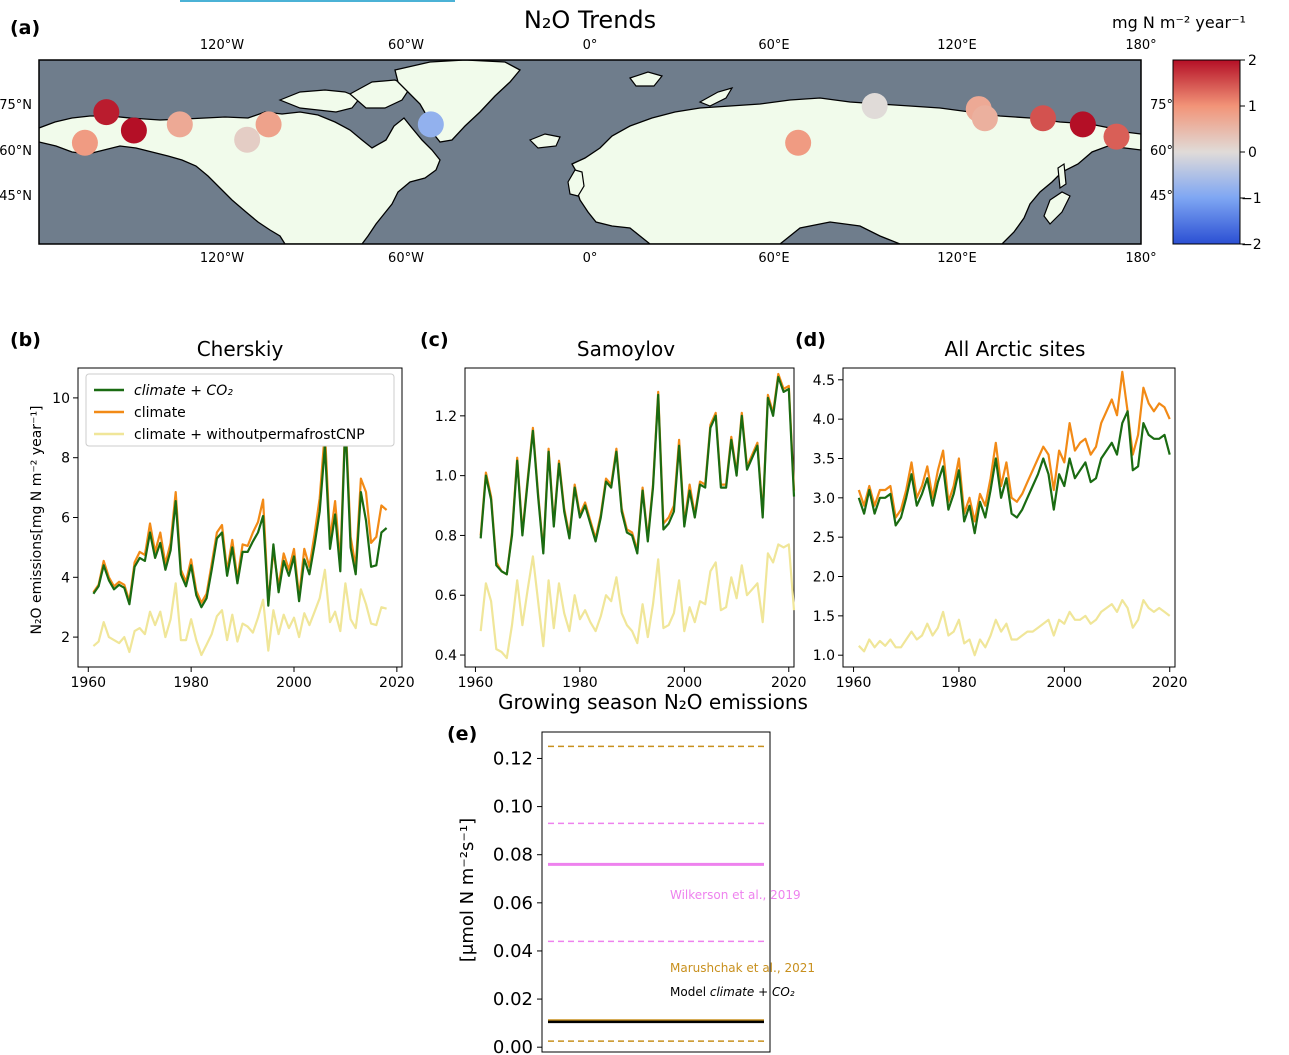 The width and height of the screenshot is (1289, 1055). I want to click on map-lat-labels-left: 75°N 60°N 45°N, so click(16, 151).